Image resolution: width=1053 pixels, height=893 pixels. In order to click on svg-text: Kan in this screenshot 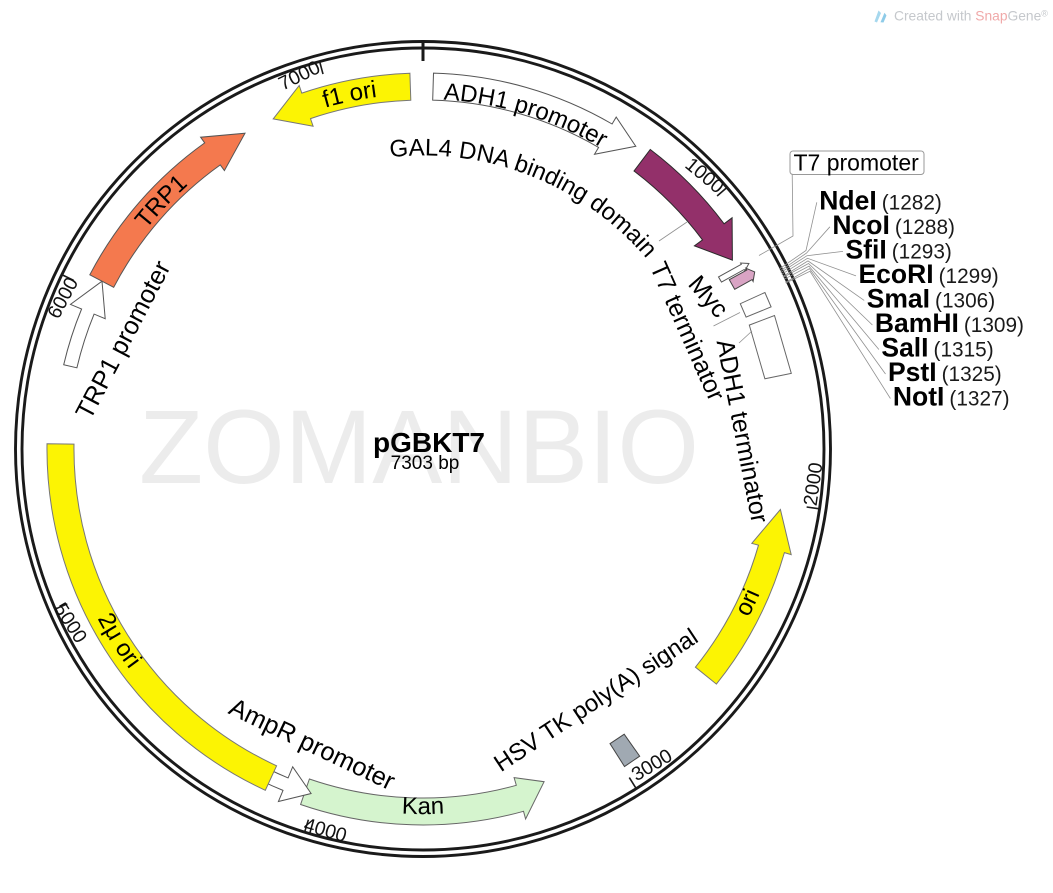, I will do `click(422, 807)`.